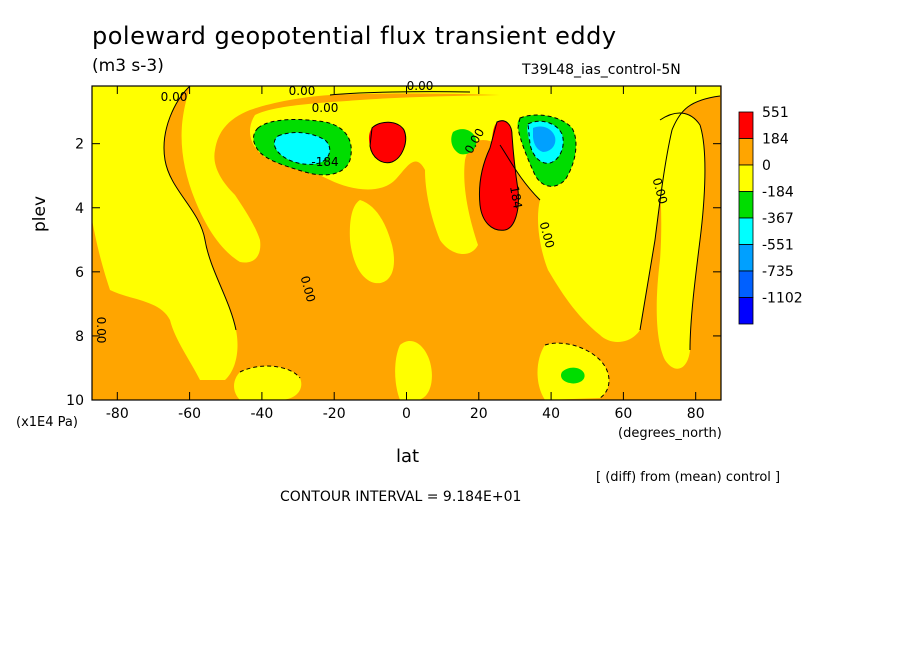  Describe the element at coordinates (47, 422) in the screenshot. I see `y-axis-units: (x1E4 Pa)` at that location.